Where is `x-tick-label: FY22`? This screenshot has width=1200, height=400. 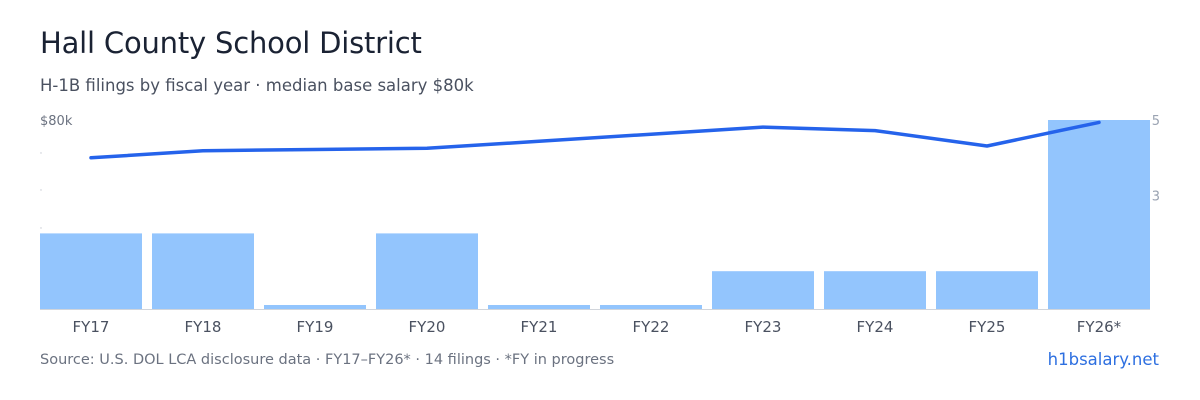 x-tick-label: FY22 is located at coordinates (651, 327).